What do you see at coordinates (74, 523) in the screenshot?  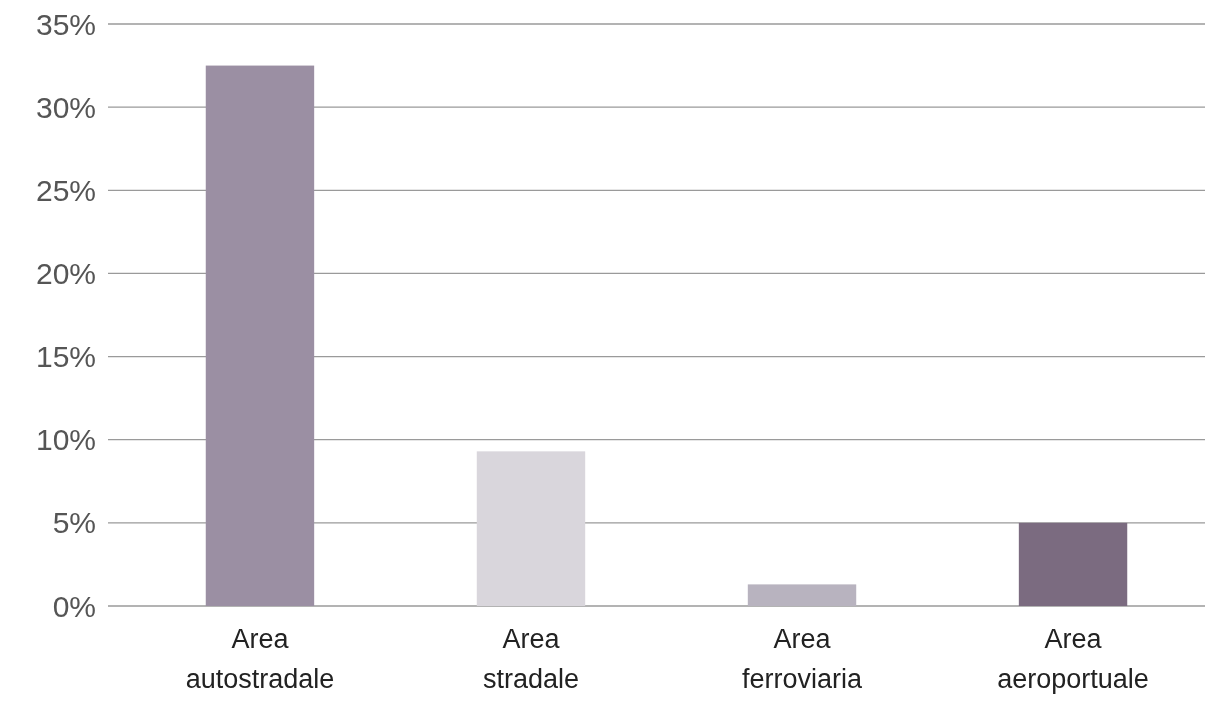 I see `y-tick-label: 5%` at bounding box center [74, 523].